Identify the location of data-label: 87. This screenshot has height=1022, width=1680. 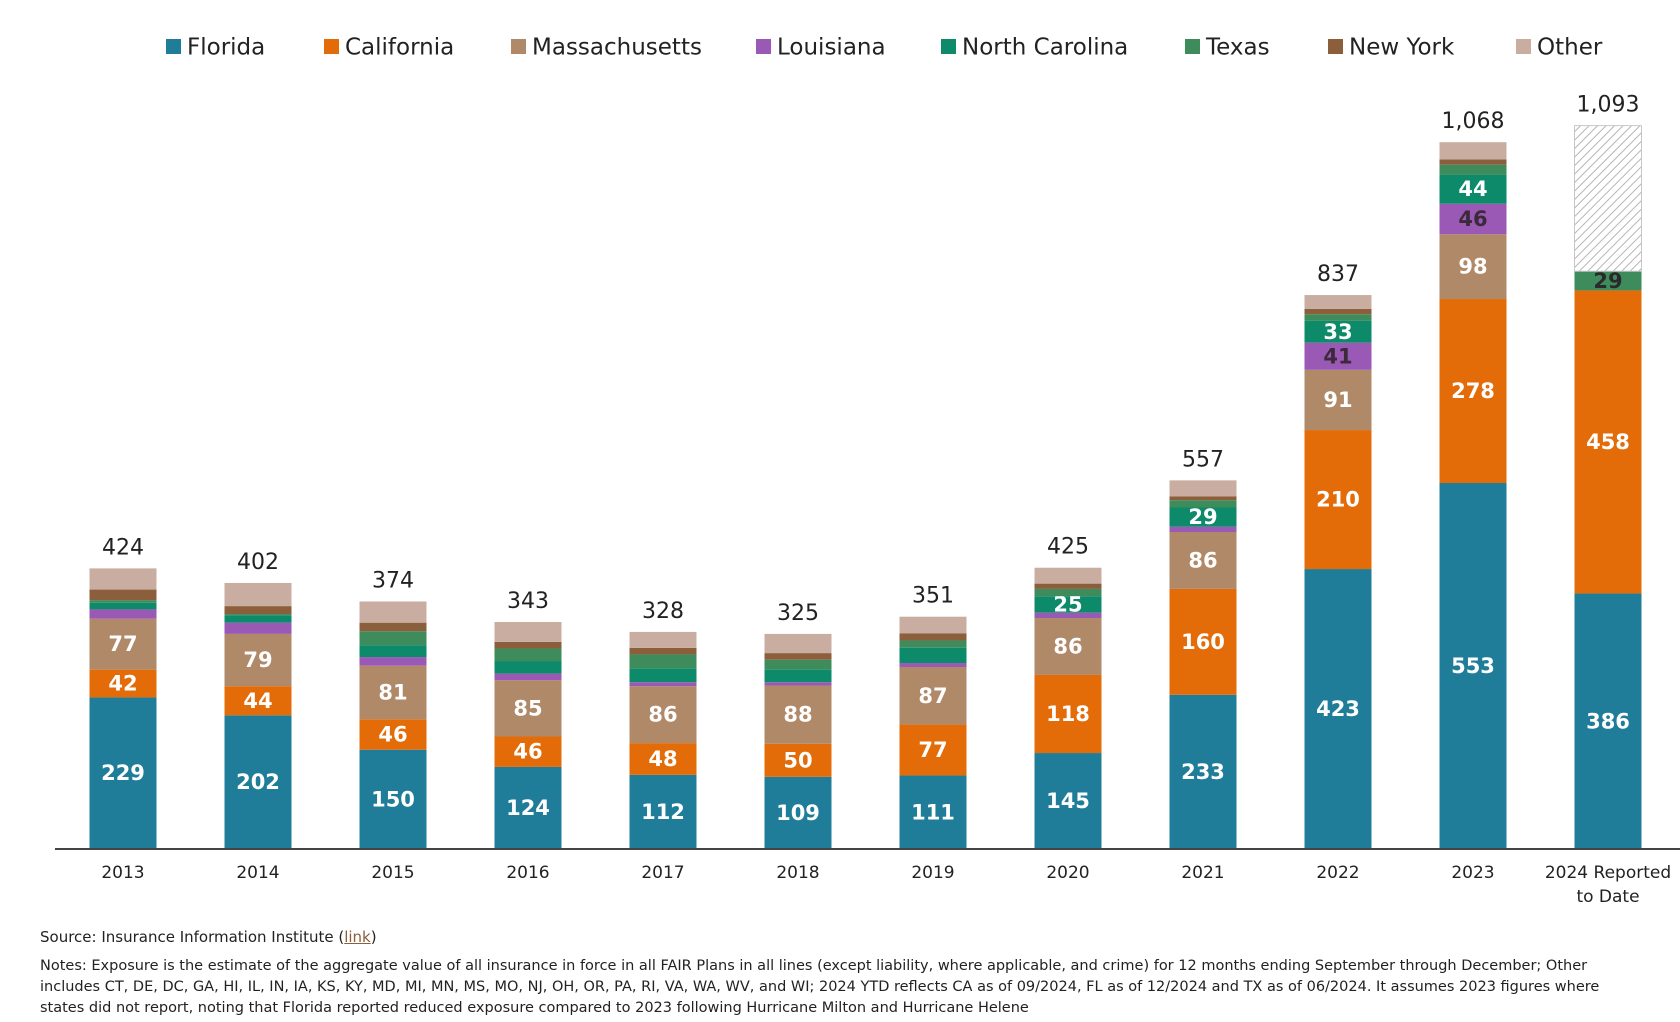
(932, 696).